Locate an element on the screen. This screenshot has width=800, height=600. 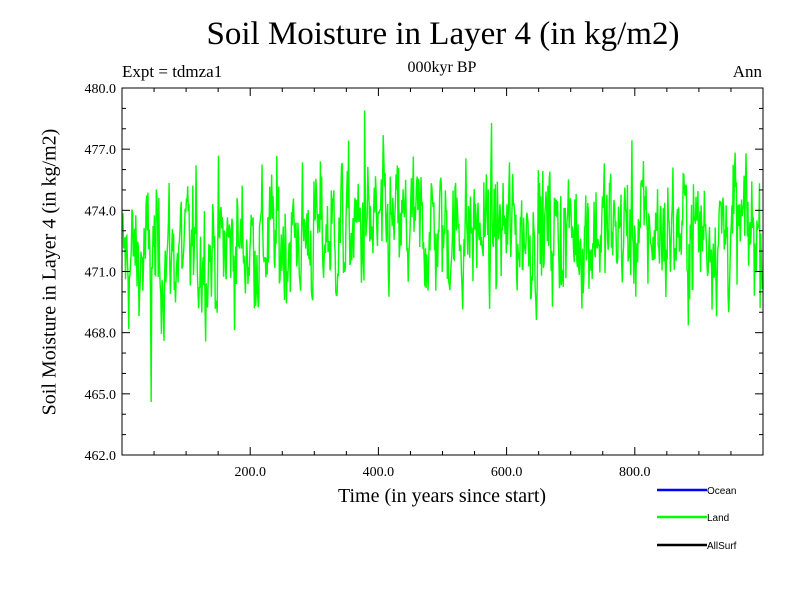
legend-label-allsurf: AllSurf is located at coordinates (722, 546).